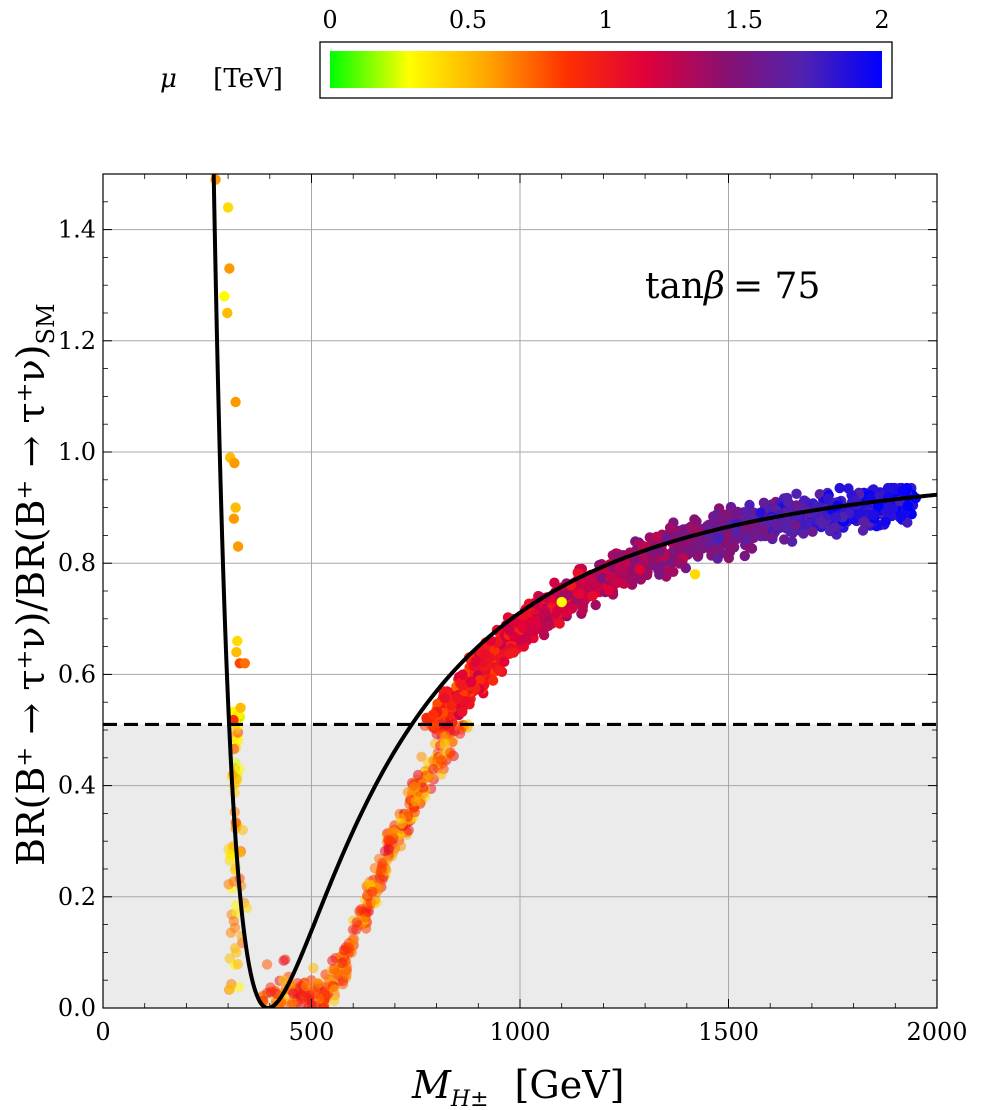 This screenshot has height=1110, width=1000. I want to click on colorbar-tick-label: 2, so click(881, 20).